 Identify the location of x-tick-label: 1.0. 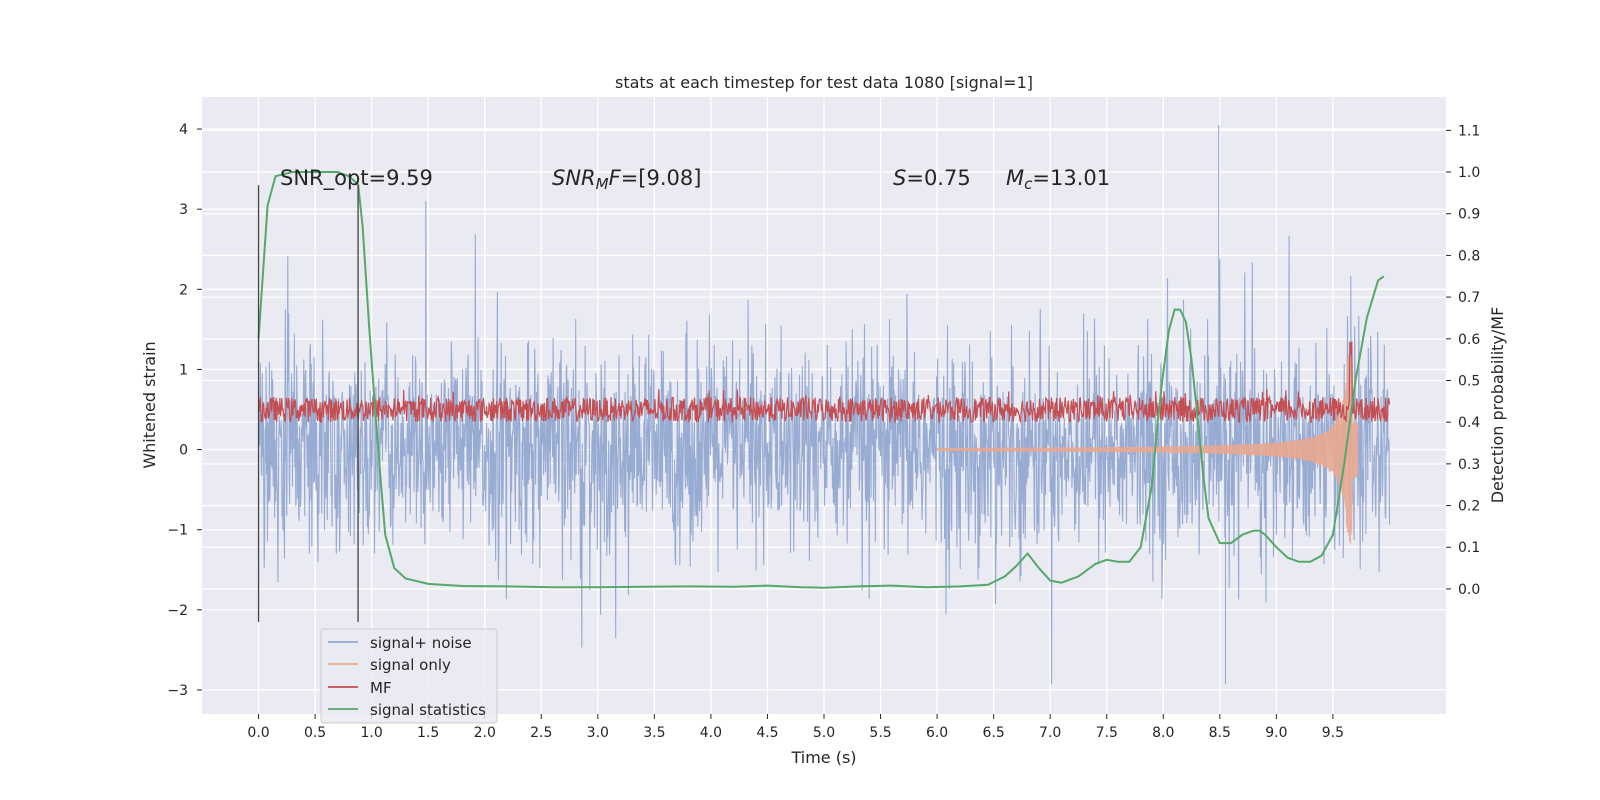
(372, 733).